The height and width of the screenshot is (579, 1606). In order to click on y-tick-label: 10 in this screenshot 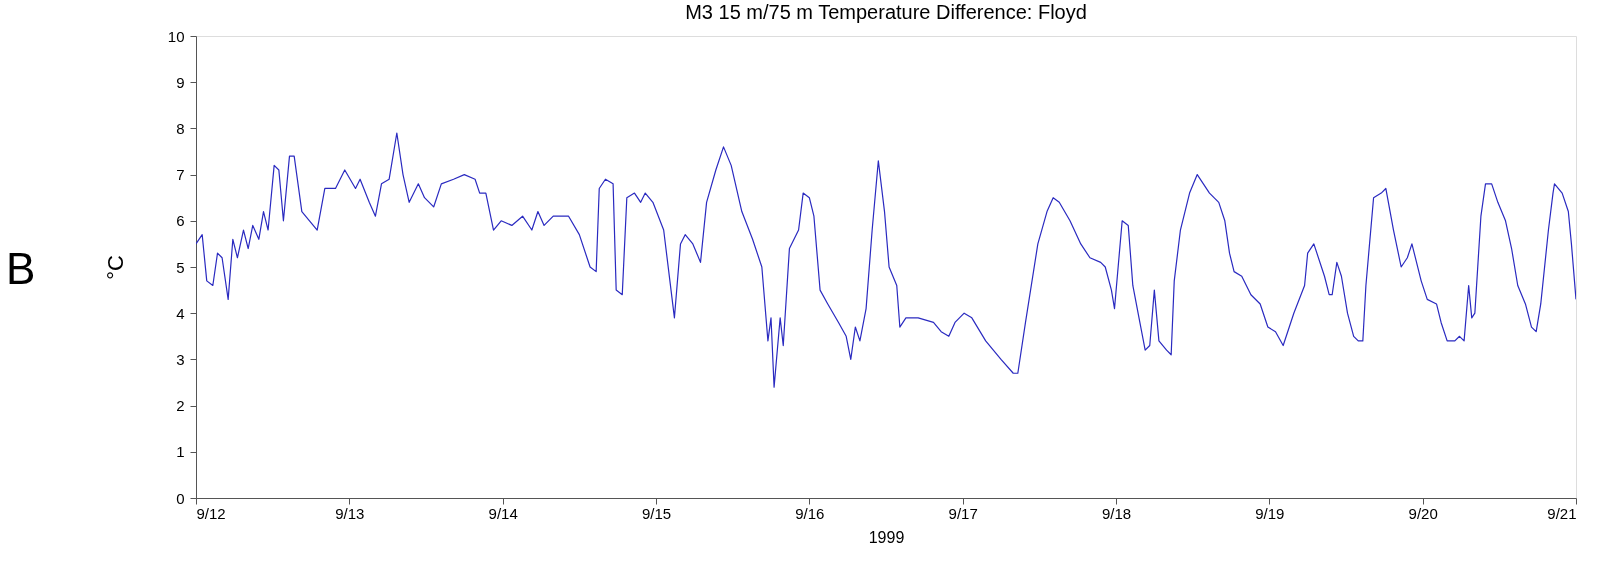, I will do `click(176, 36)`.